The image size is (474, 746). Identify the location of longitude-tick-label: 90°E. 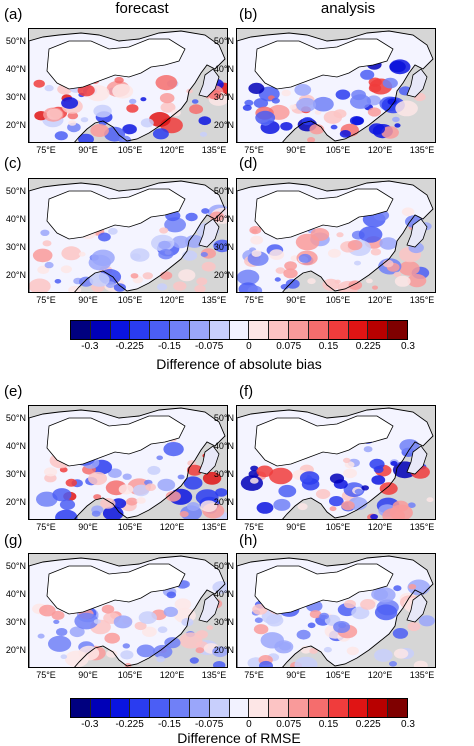
(88, 150).